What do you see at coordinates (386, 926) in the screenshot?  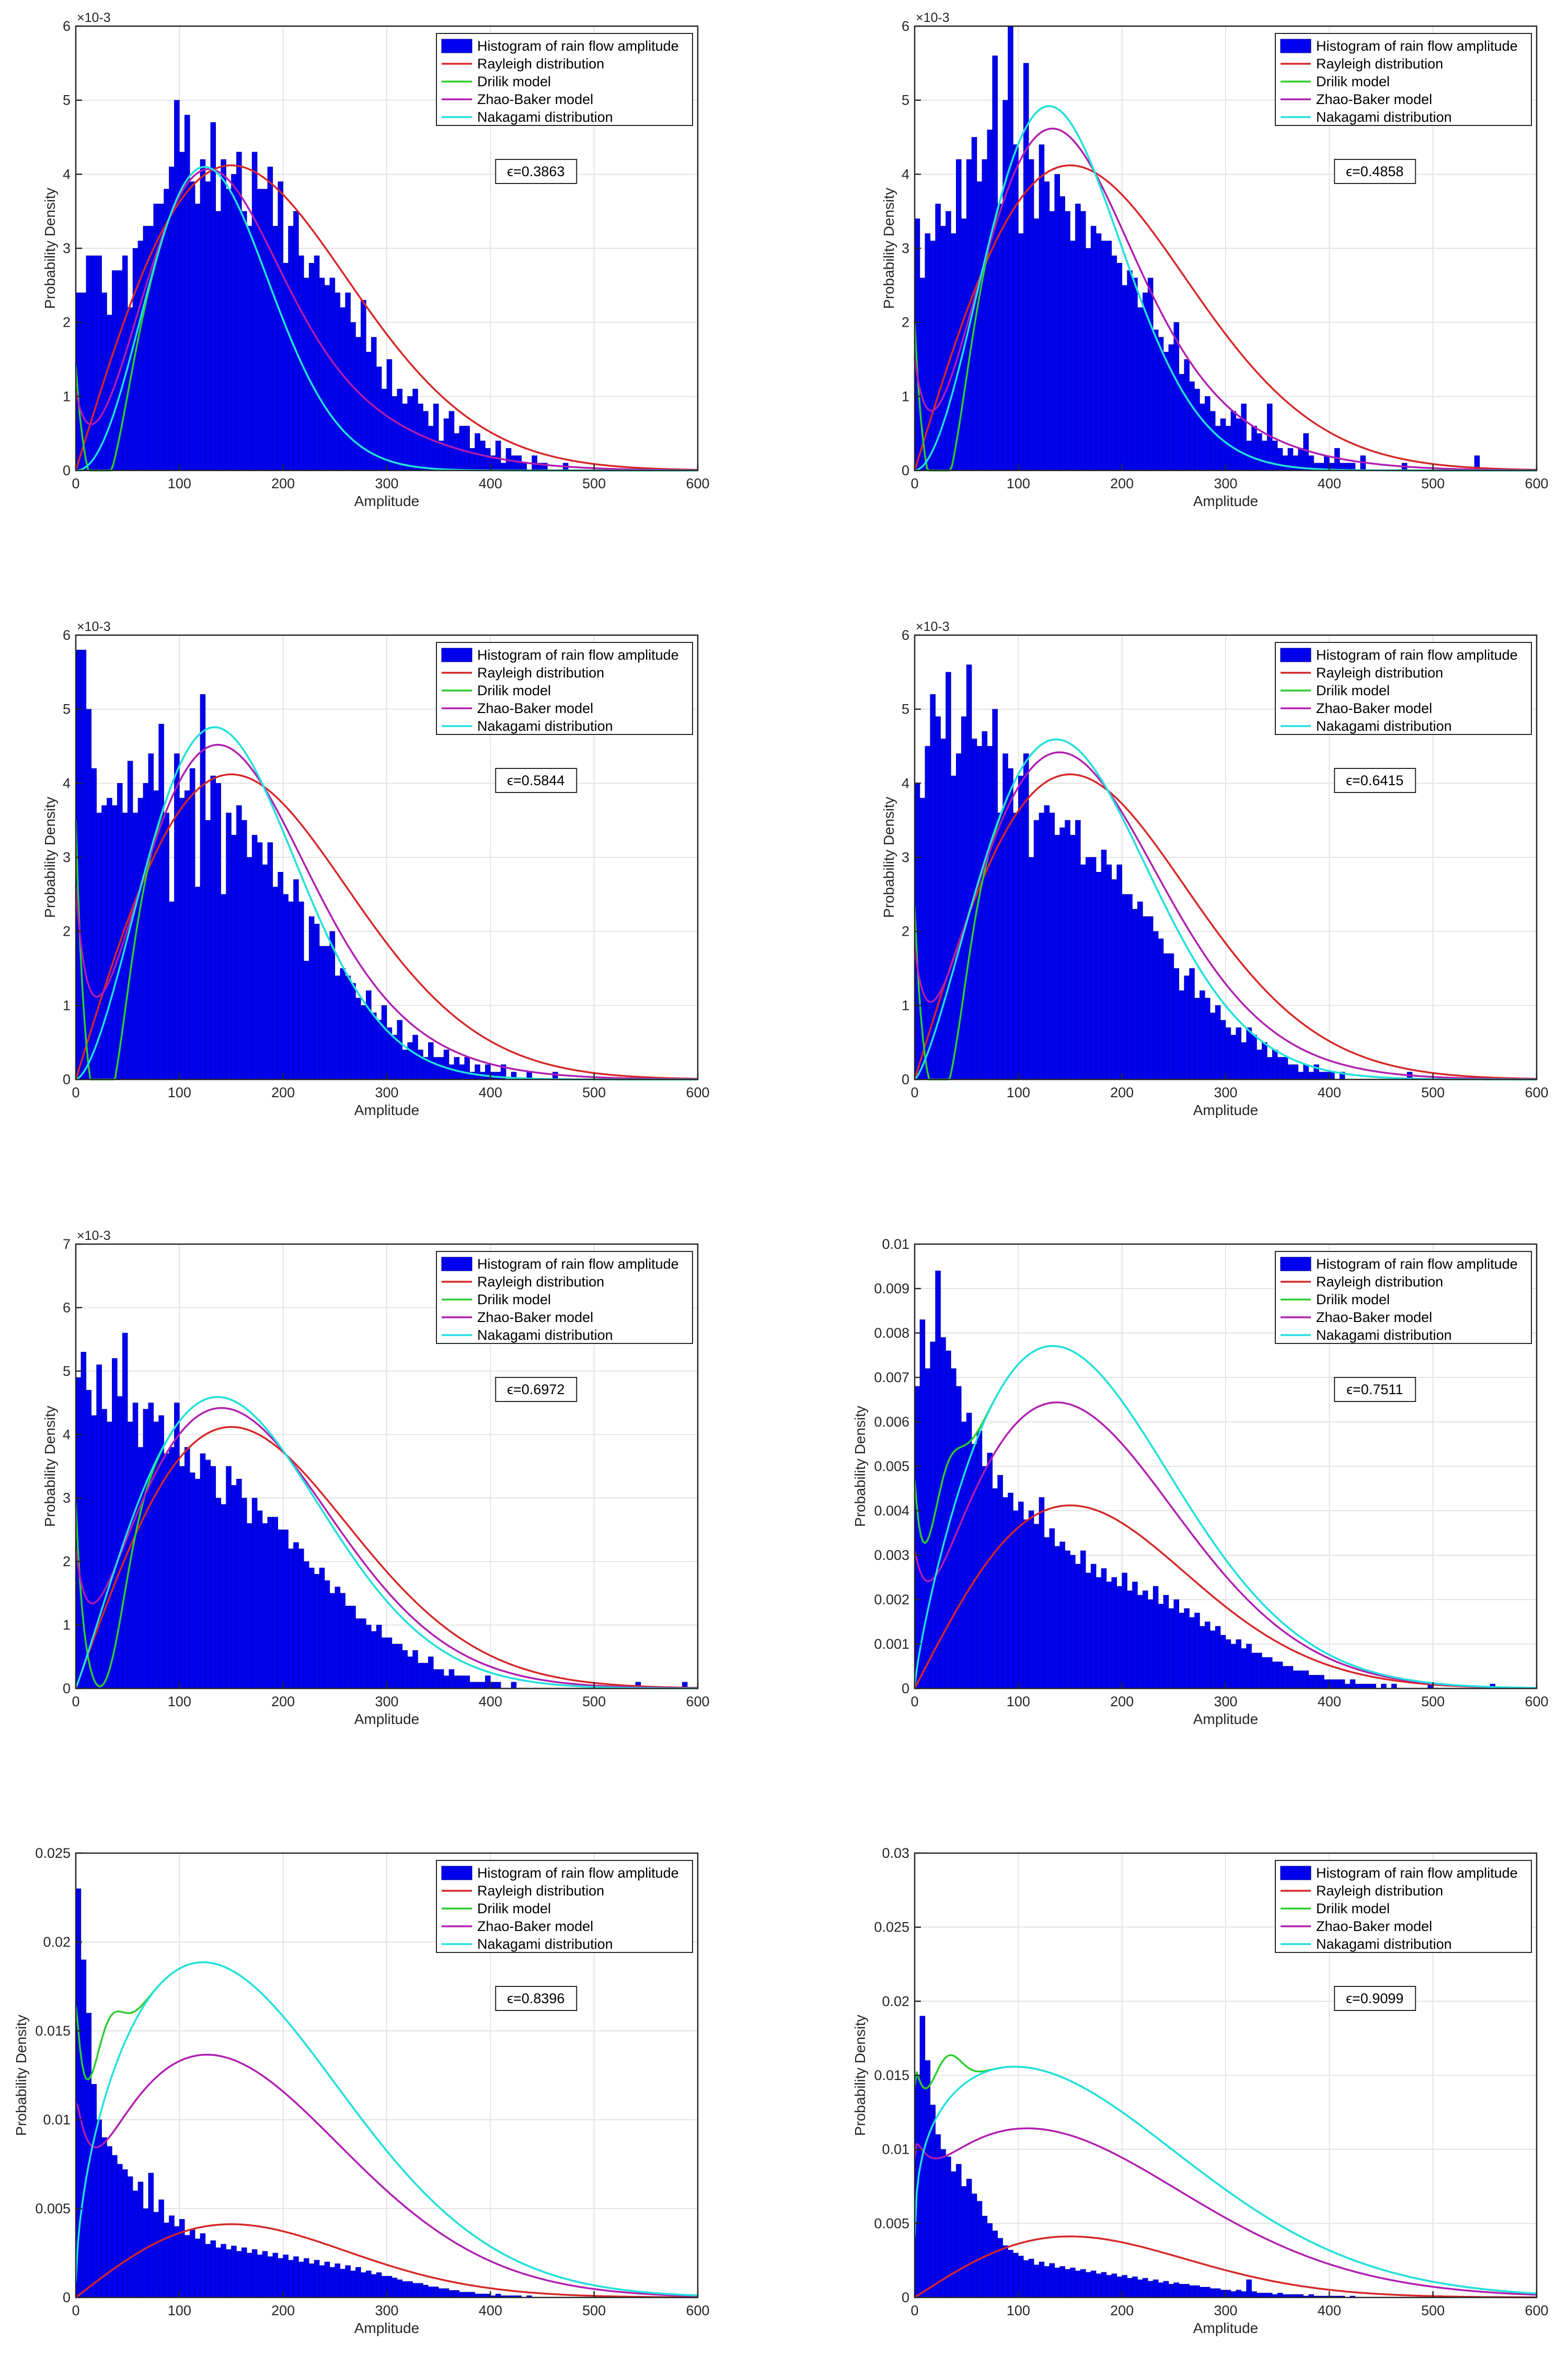 I see `curve-rayleigh` at bounding box center [386, 926].